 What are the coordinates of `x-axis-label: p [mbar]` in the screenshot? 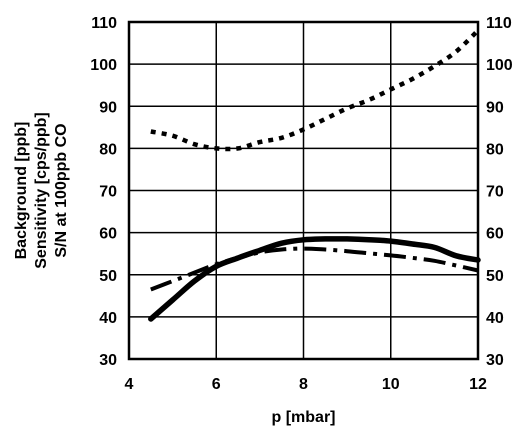 It's located at (304, 417).